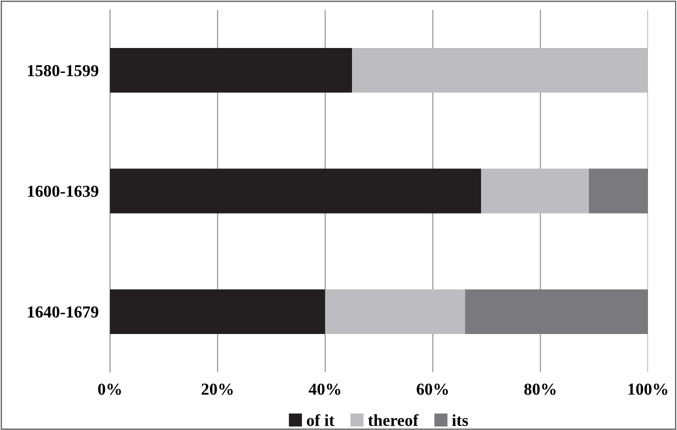 The width and height of the screenshot is (677, 430). Describe the element at coordinates (648, 389) in the screenshot. I see `x-tick-label: 100%` at that location.